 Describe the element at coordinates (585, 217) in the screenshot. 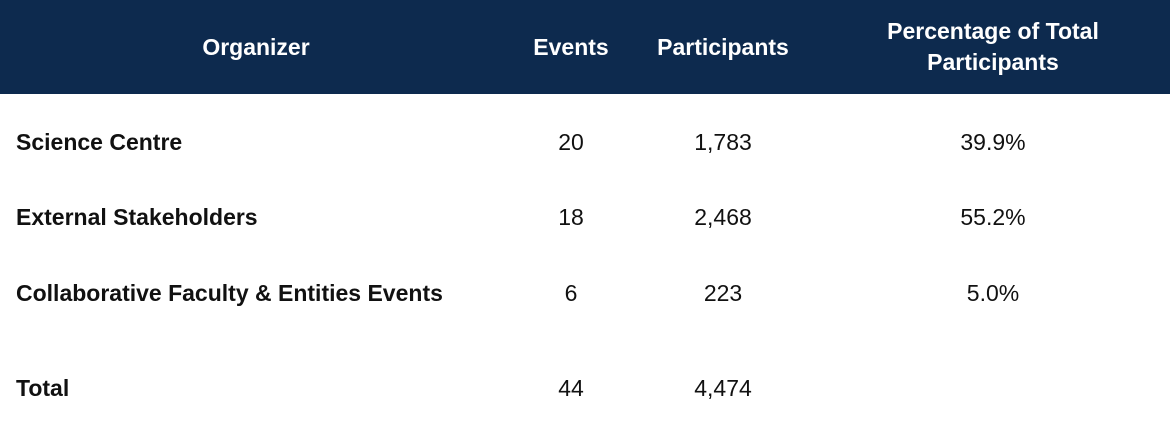

I see `table-row: External Stakeholders 18 2,468 55.2%` at that location.